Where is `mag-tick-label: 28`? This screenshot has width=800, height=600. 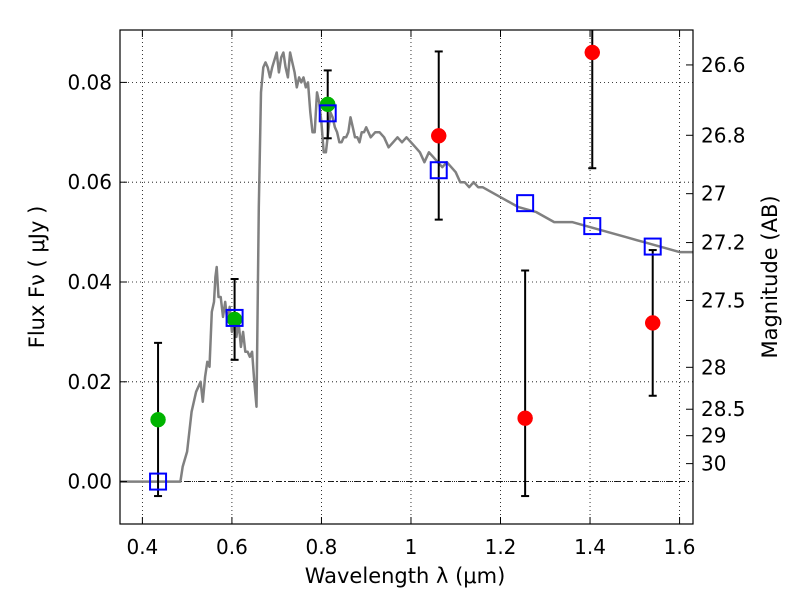 mag-tick-label: 28 is located at coordinates (713, 367).